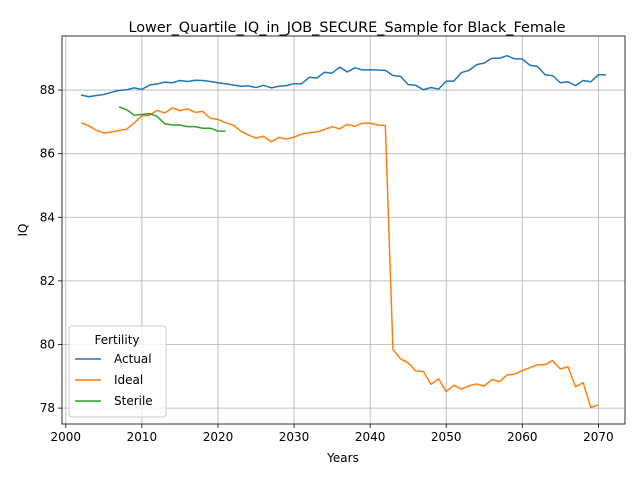 The width and height of the screenshot is (640, 480). Describe the element at coordinates (47, 90) in the screenshot. I see `y-tick-label: 88` at that location.